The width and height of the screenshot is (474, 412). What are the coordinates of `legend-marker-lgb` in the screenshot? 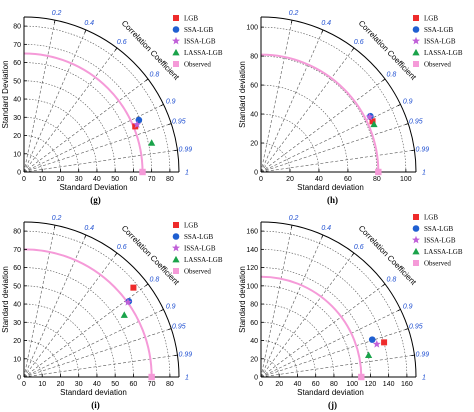 It's located at (416, 18).